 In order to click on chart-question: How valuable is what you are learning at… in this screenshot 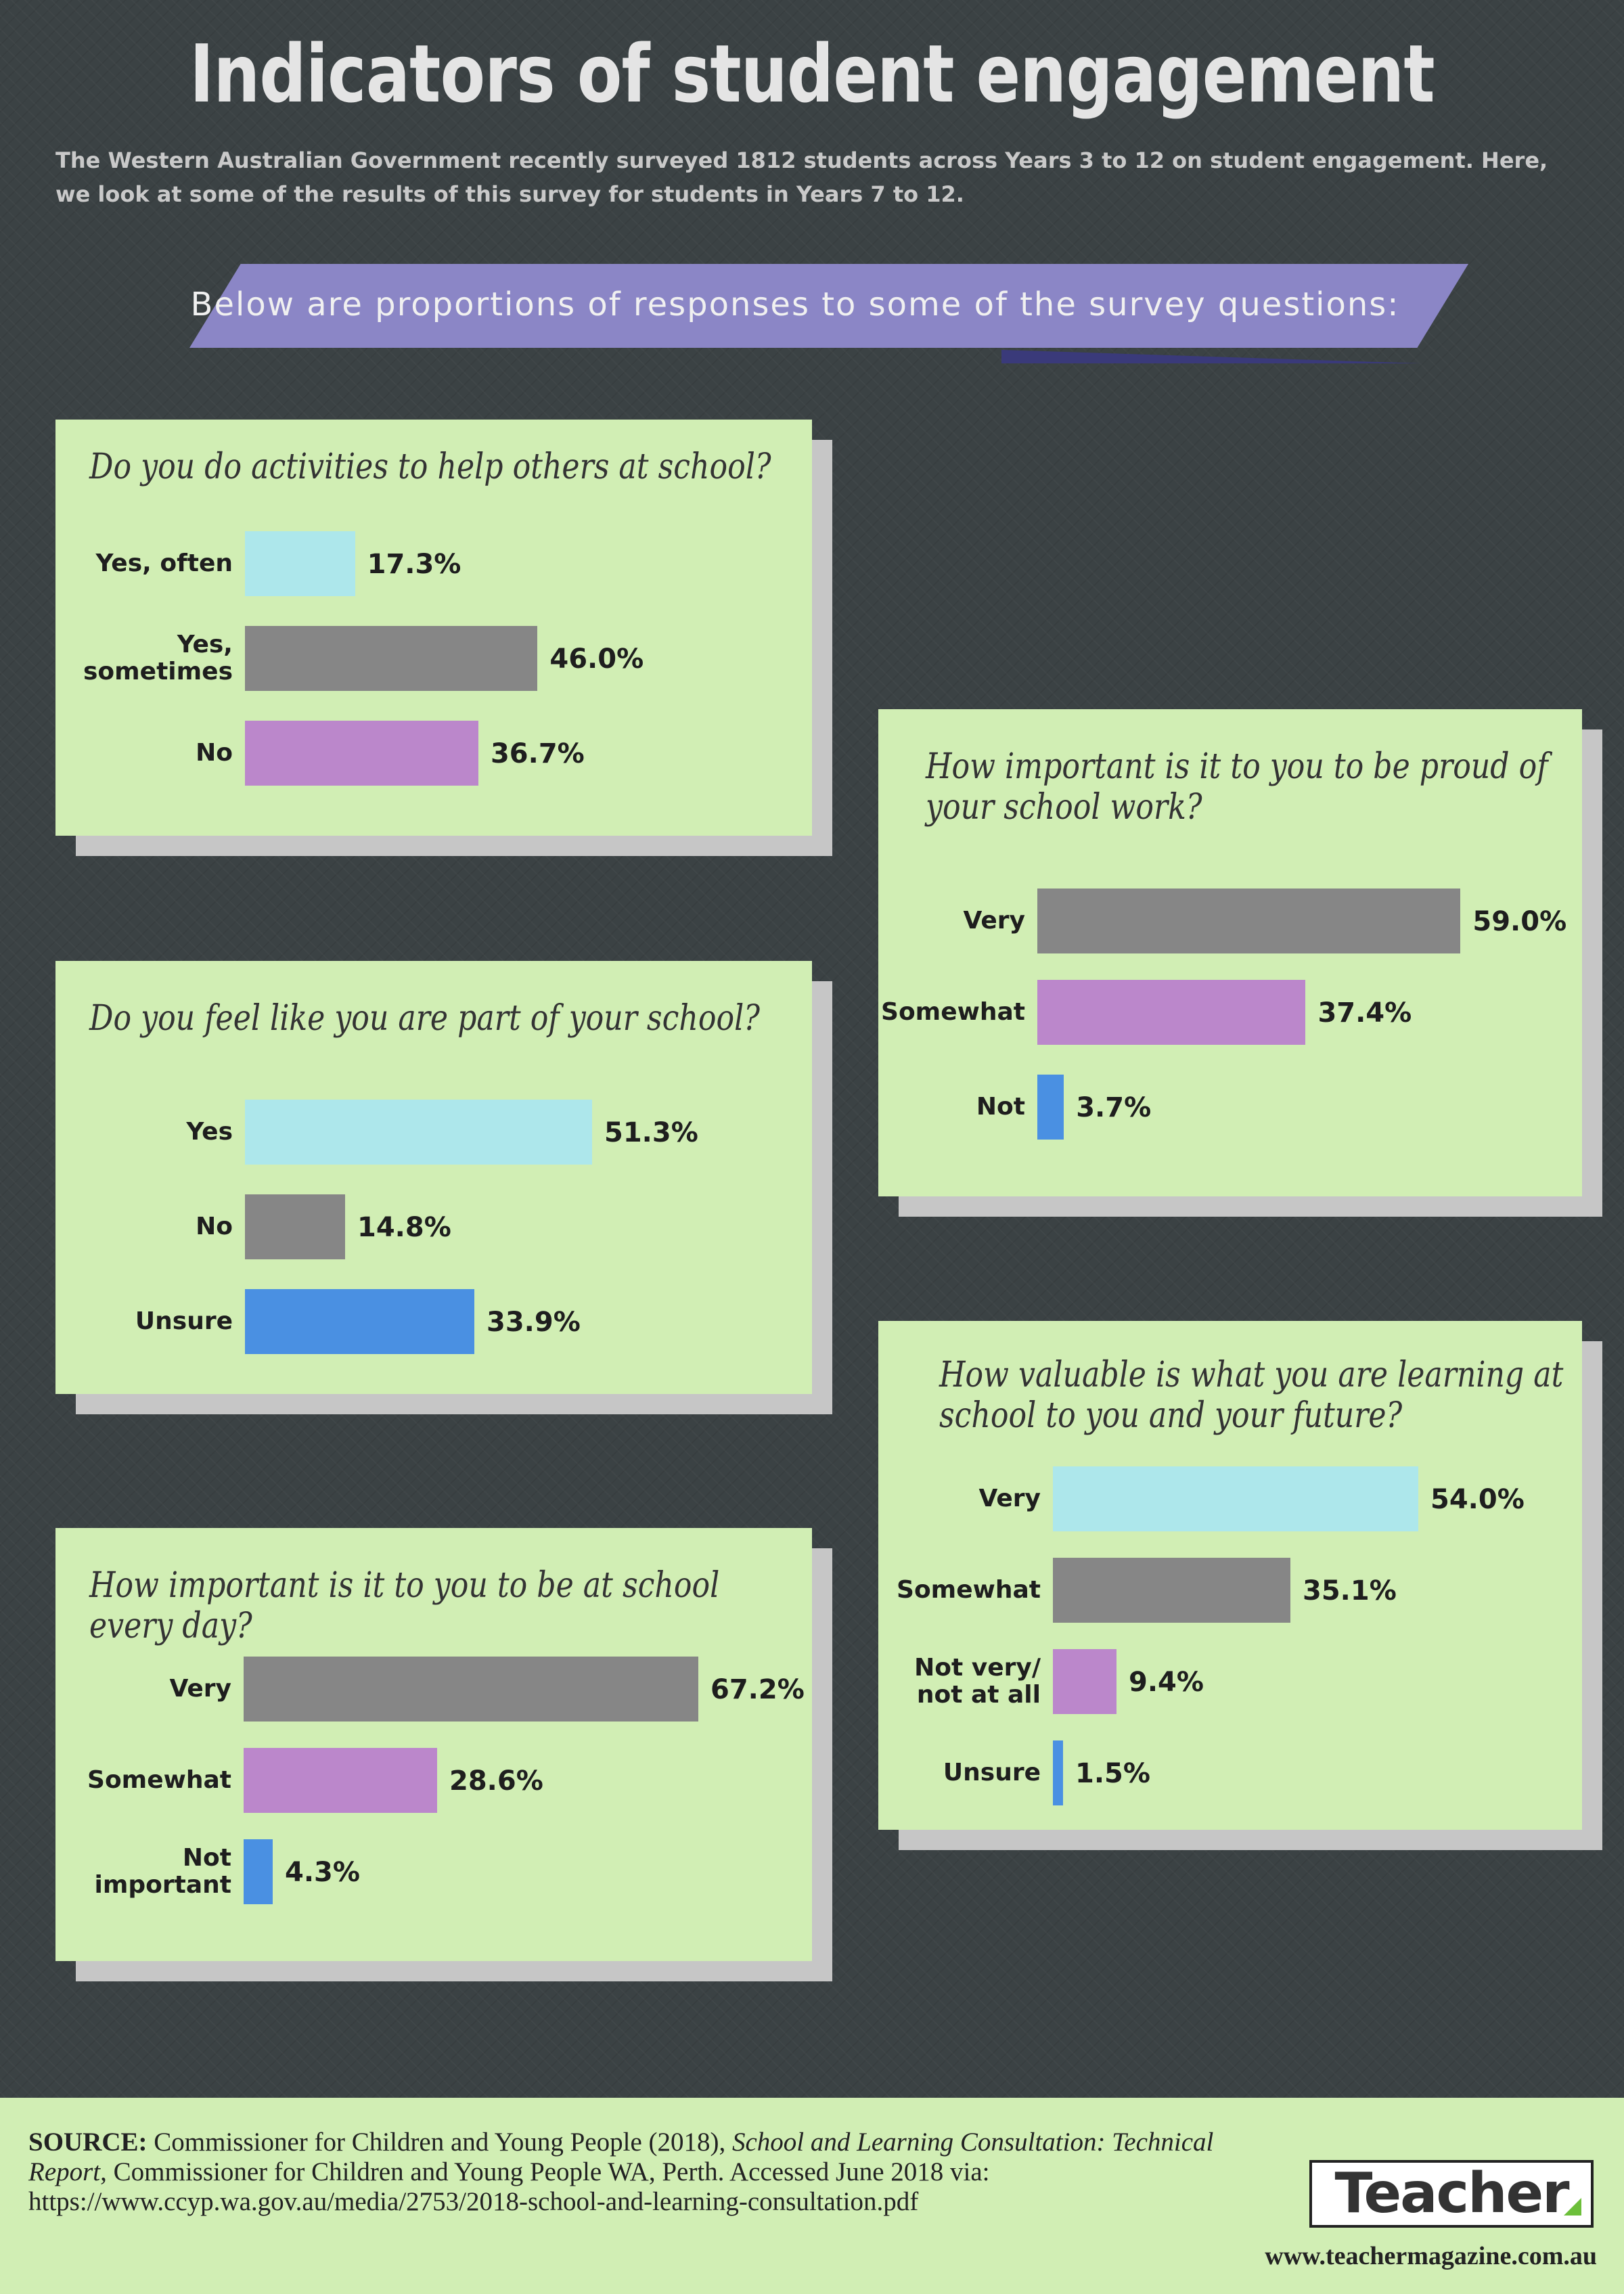, I will do `click(1251, 1395)`.